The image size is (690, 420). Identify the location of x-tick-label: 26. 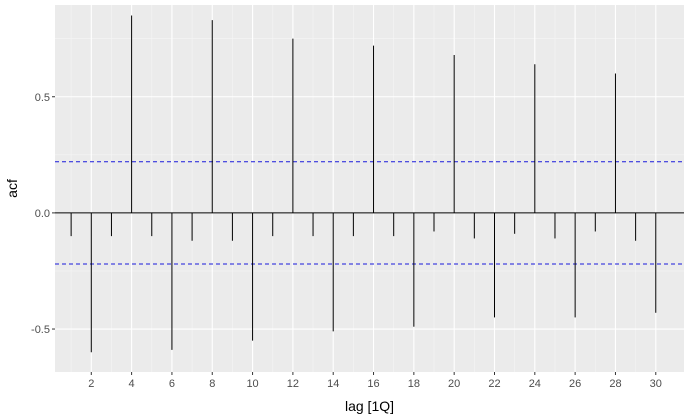
(575, 384).